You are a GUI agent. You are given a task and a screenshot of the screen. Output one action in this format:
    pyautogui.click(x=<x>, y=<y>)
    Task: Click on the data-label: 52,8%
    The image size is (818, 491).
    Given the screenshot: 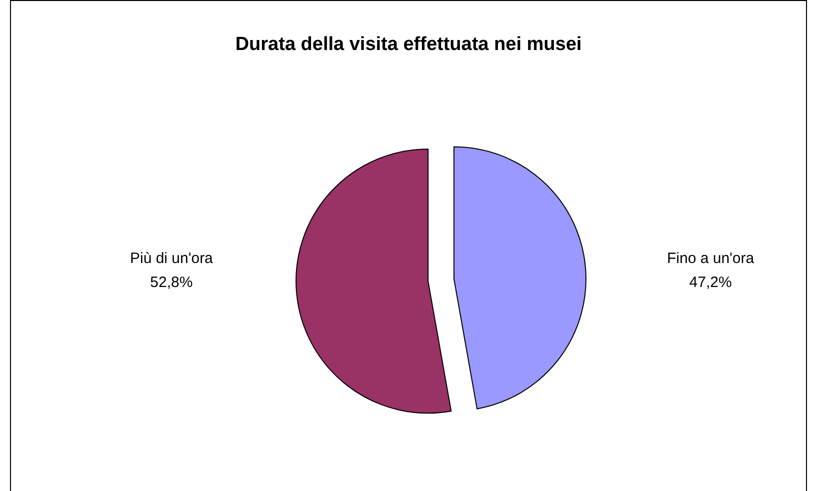 What is the action you would take?
    pyautogui.click(x=171, y=282)
    